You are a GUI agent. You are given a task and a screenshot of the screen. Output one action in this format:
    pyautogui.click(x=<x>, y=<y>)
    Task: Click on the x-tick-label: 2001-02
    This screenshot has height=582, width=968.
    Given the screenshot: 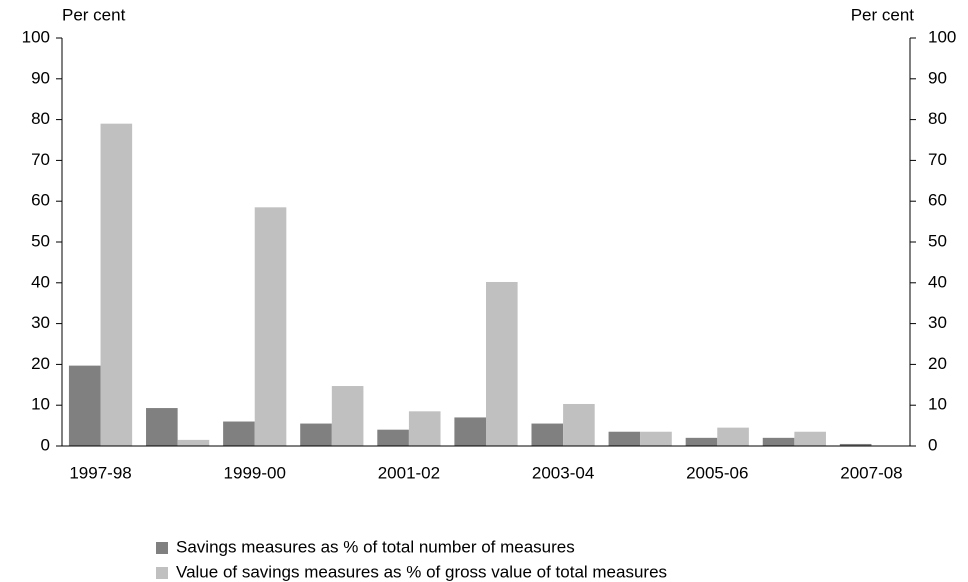 What is the action you would take?
    pyautogui.click(x=409, y=472)
    